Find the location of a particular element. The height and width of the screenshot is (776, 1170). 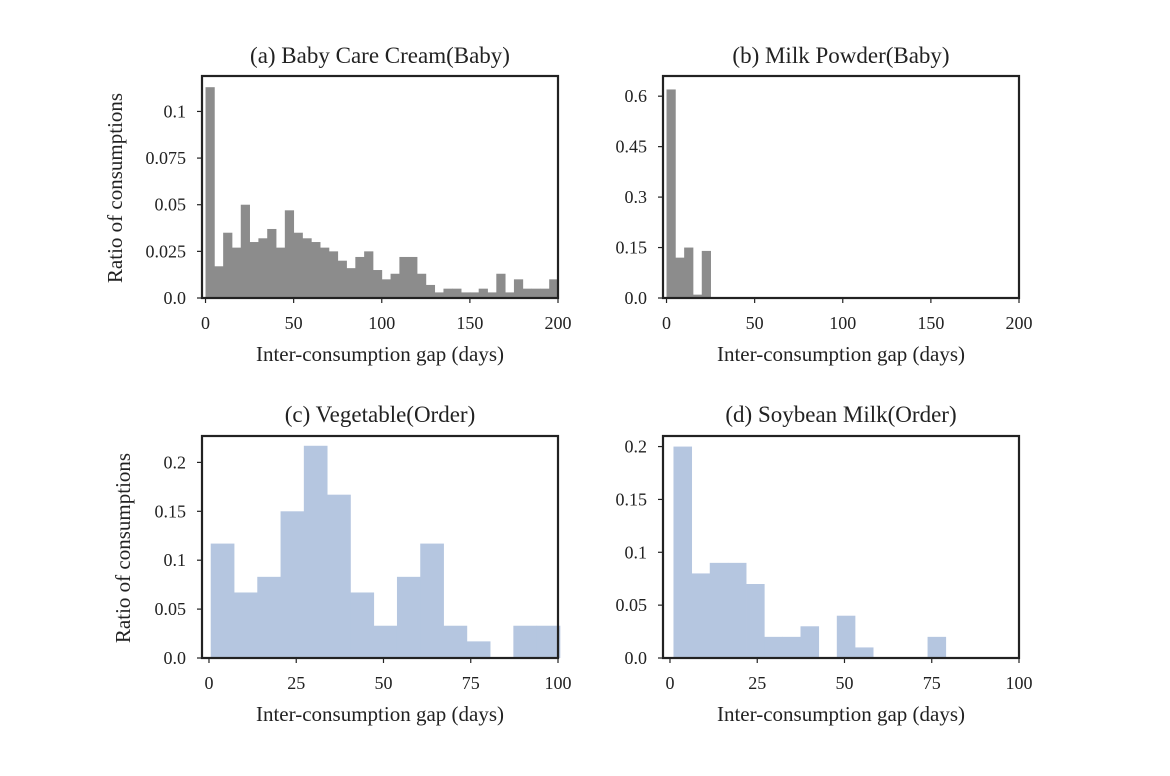

x-tick-label: 75 is located at coordinates (471, 683).